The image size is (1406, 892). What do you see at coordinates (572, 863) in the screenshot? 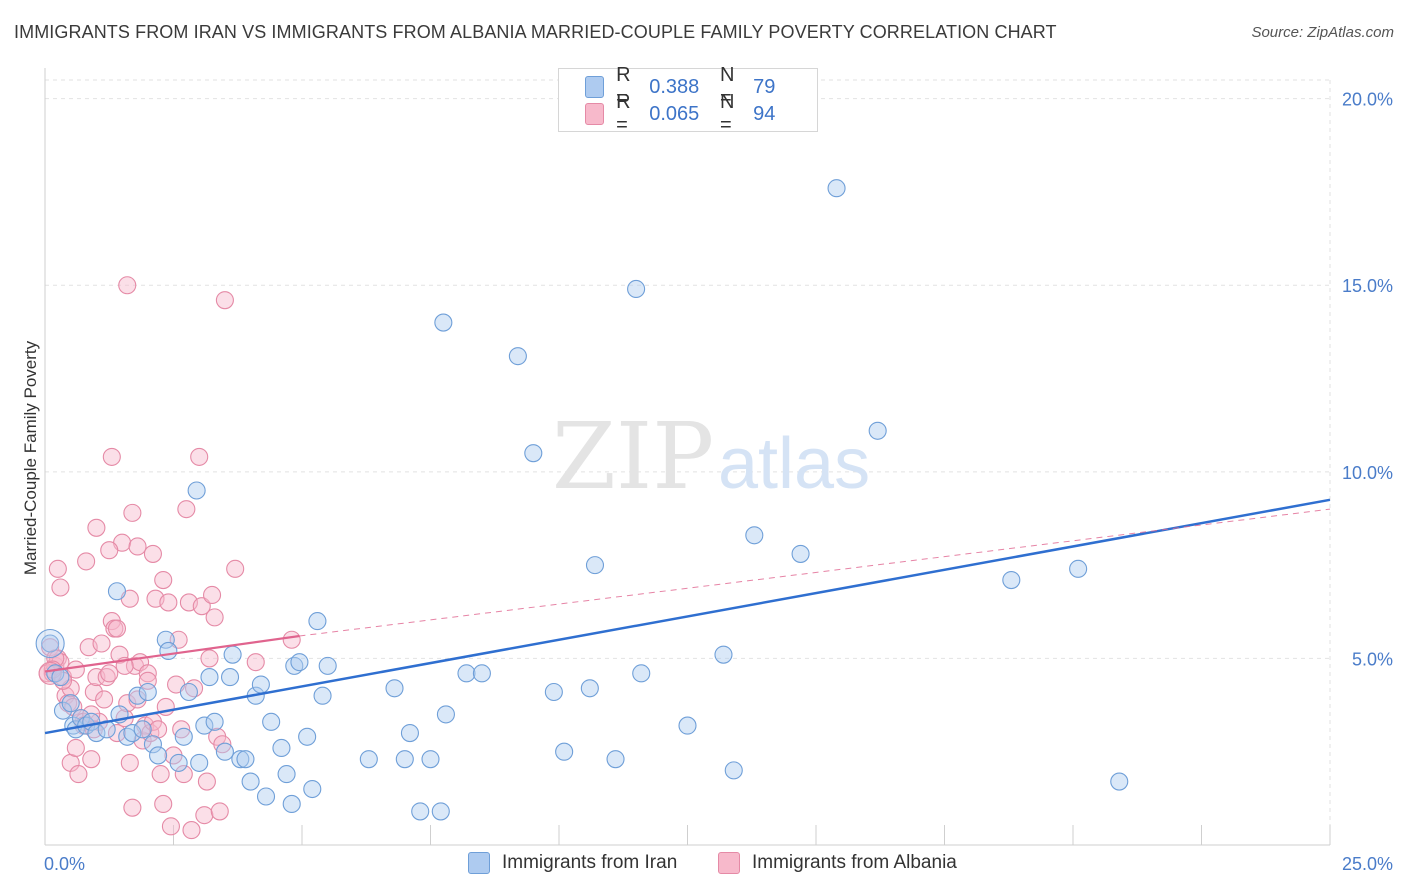
I see `legend-item-iran: Immigrants from Iran` at bounding box center [572, 863].